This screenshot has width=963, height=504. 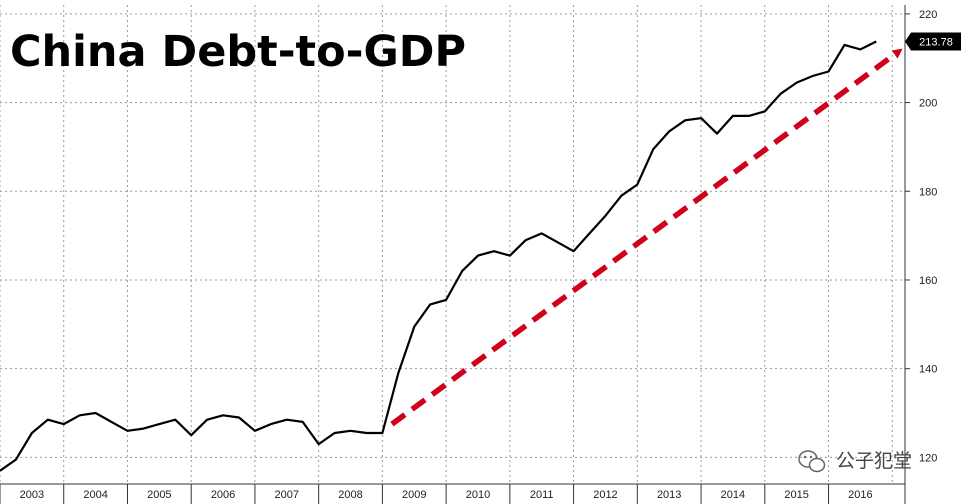 What do you see at coordinates (350, 495) in the screenshot?
I see `x-tick-label: 2008` at bounding box center [350, 495].